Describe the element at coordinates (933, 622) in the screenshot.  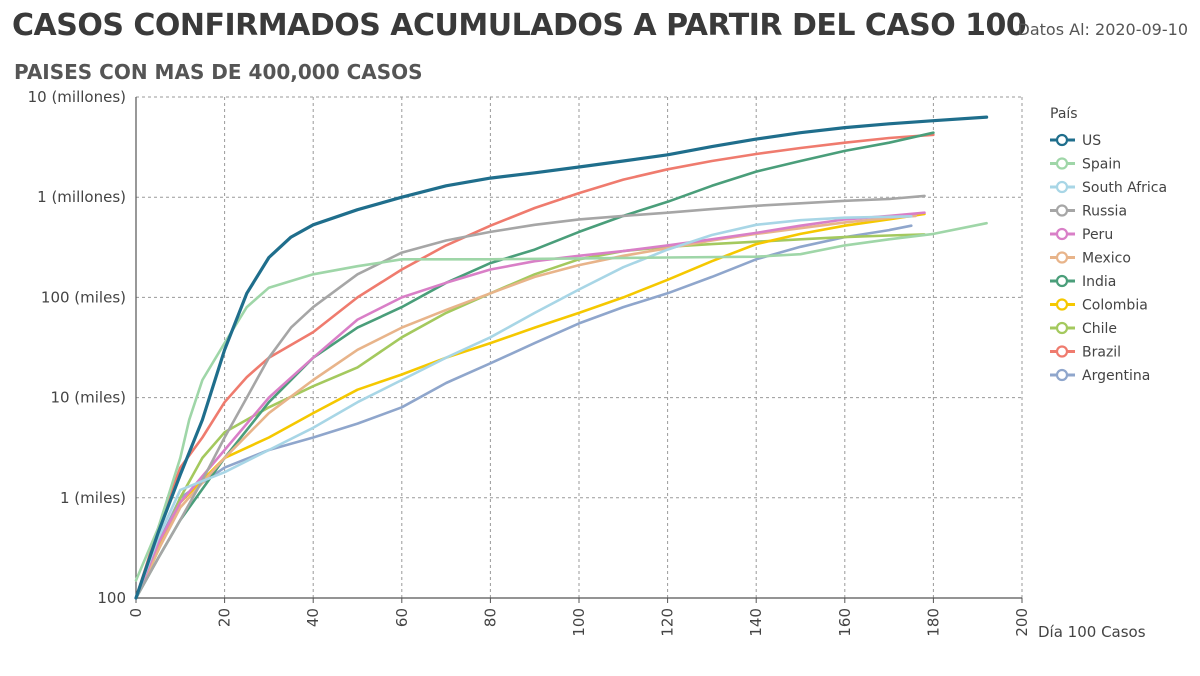
I see `x-tick-label: 180` at that location.